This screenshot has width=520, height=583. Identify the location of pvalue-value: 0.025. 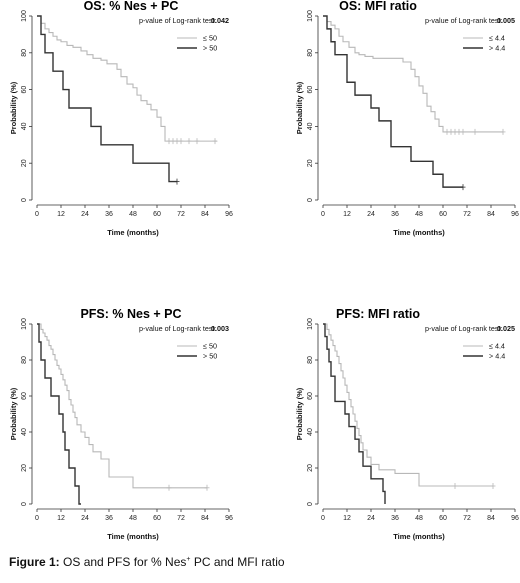
(506, 328).